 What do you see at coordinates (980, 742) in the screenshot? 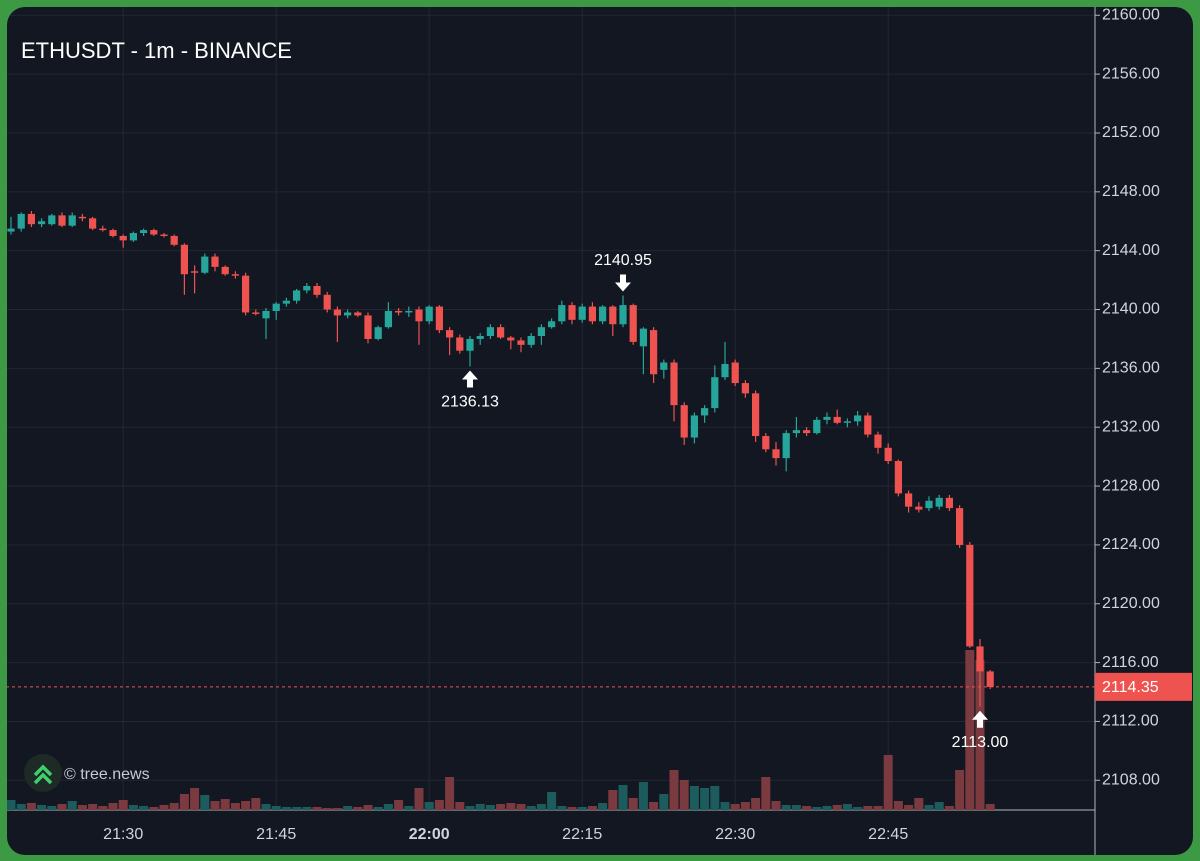
I see `low-marker-label: 2113.00` at bounding box center [980, 742].